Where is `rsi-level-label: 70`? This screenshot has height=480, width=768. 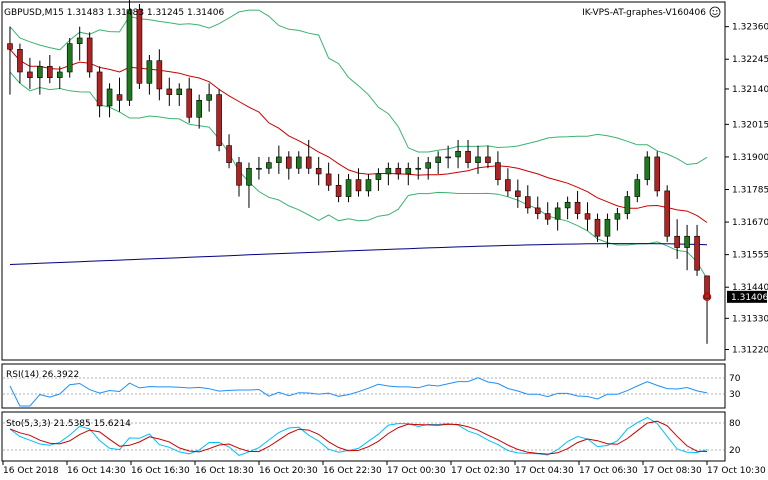 rsi-level-label: 70 is located at coordinates (735, 379).